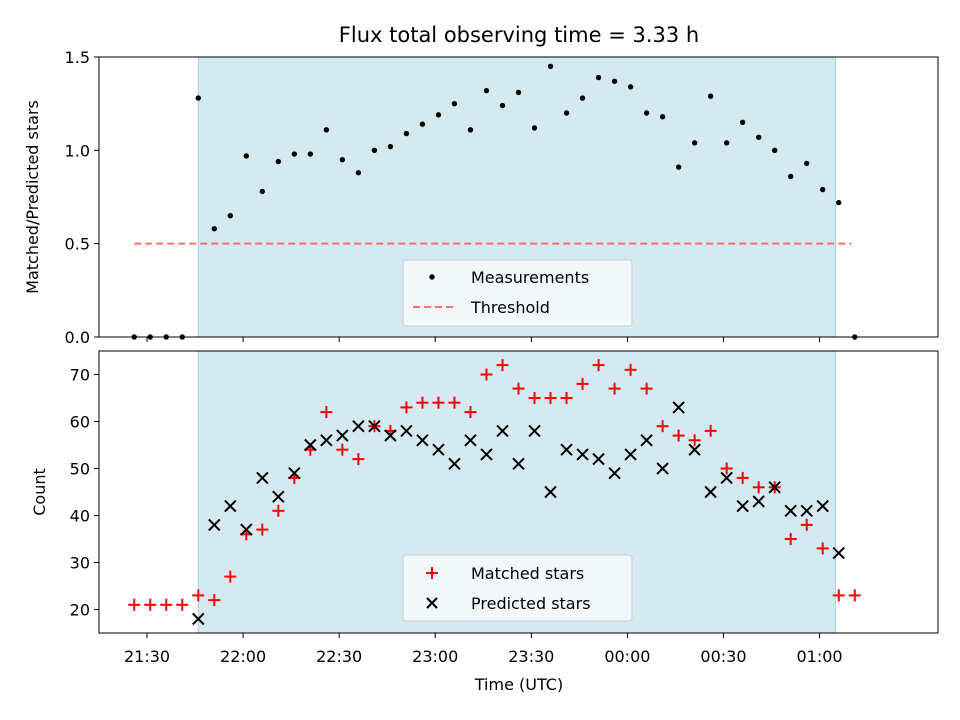 The image size is (960, 720). I want to click on x-tick-label: 21:30, so click(147, 656).